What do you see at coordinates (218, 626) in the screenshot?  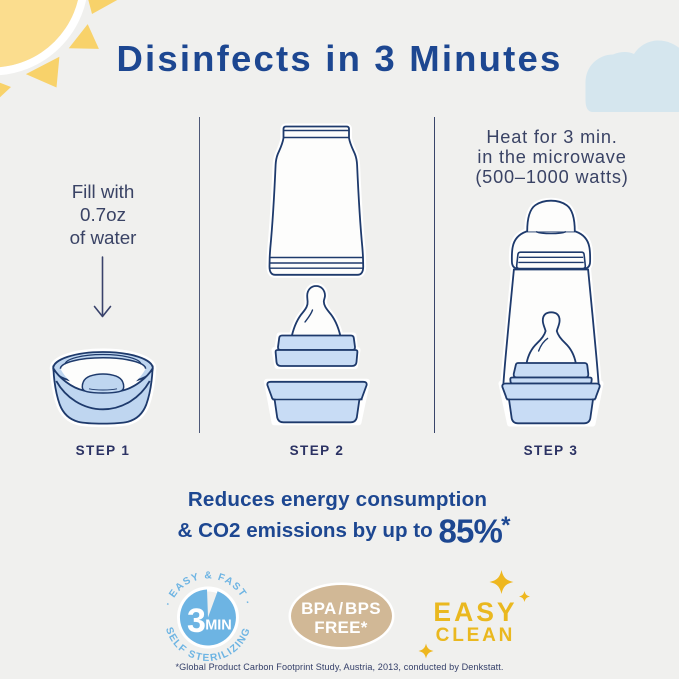 I see `svg-text: MIN` at bounding box center [218, 626].